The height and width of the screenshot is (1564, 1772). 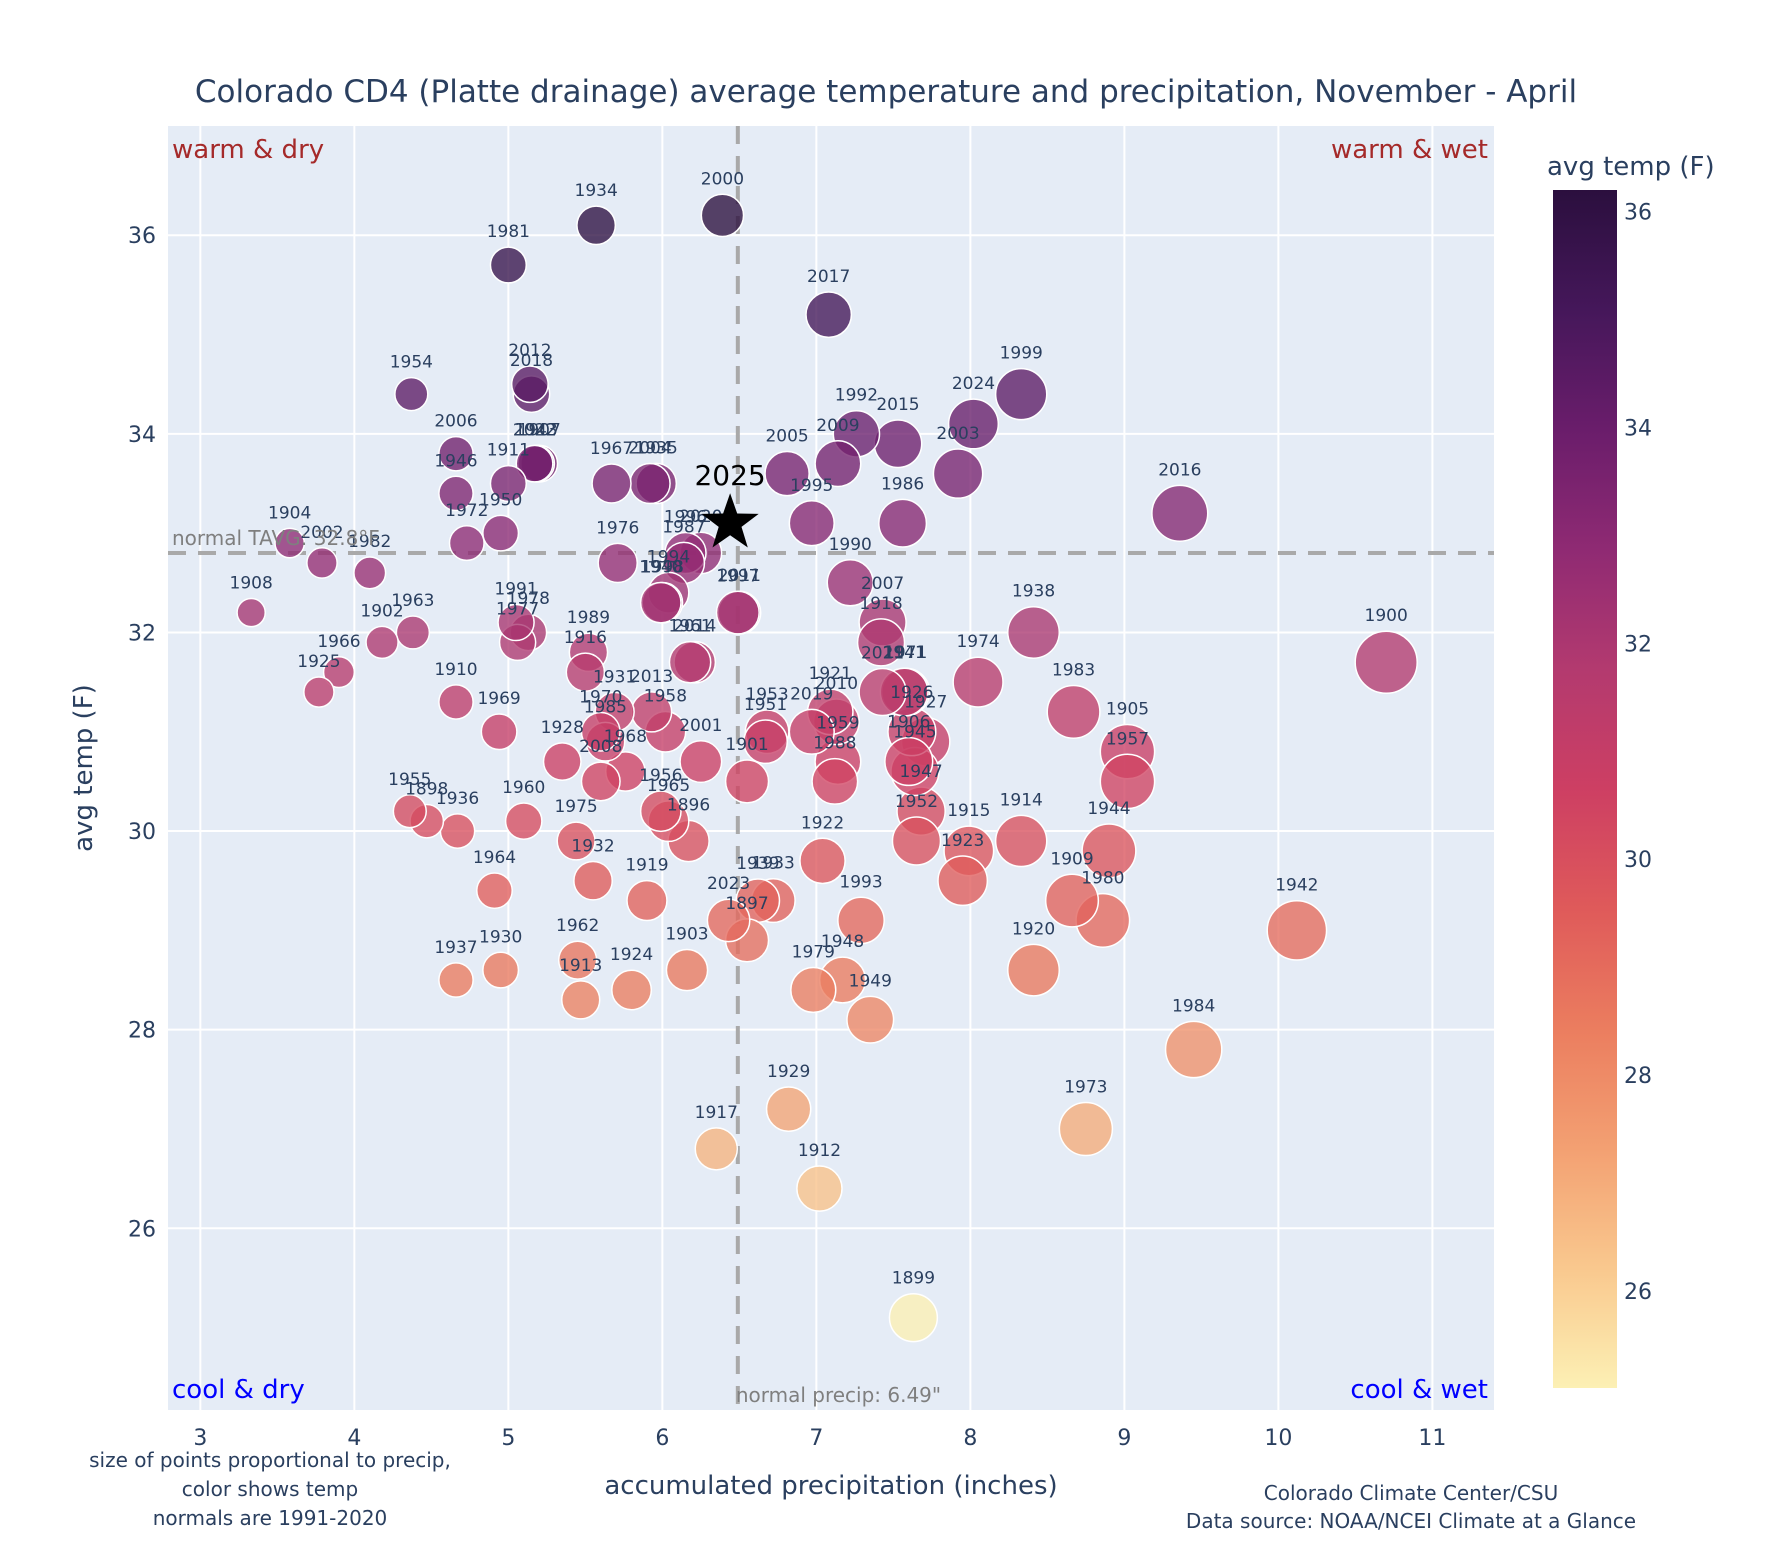 I want to click on point-2015, so click(x=898, y=444).